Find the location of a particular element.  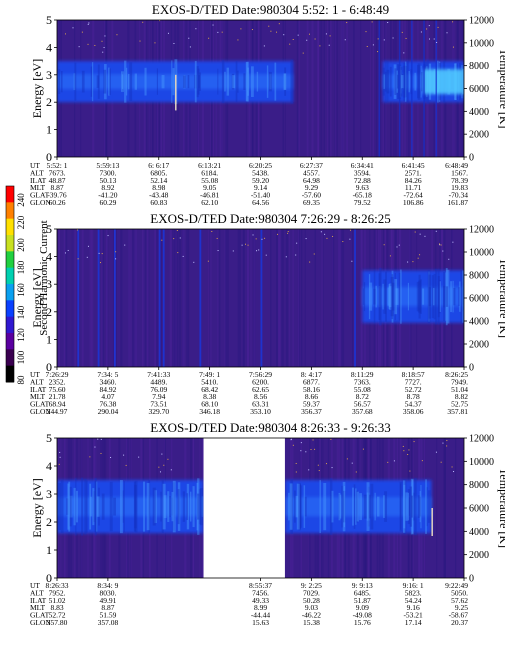

table-cell: -70.34 is located at coordinates (459, 195).